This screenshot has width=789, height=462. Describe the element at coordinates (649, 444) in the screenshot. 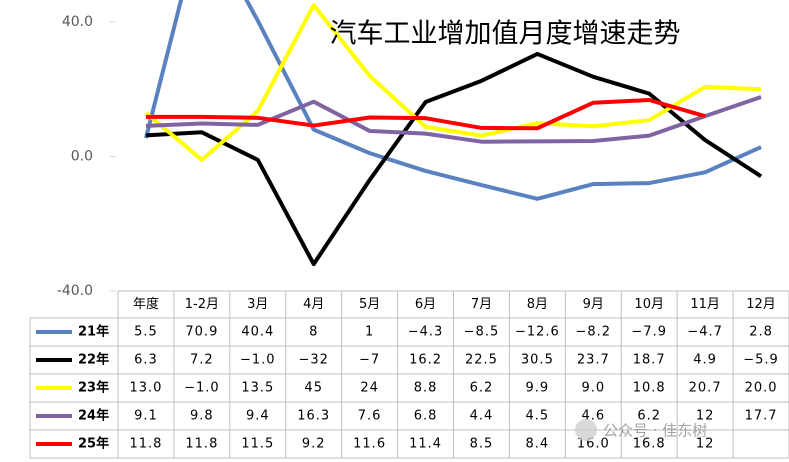

I see `value-label: 16.8` at that location.